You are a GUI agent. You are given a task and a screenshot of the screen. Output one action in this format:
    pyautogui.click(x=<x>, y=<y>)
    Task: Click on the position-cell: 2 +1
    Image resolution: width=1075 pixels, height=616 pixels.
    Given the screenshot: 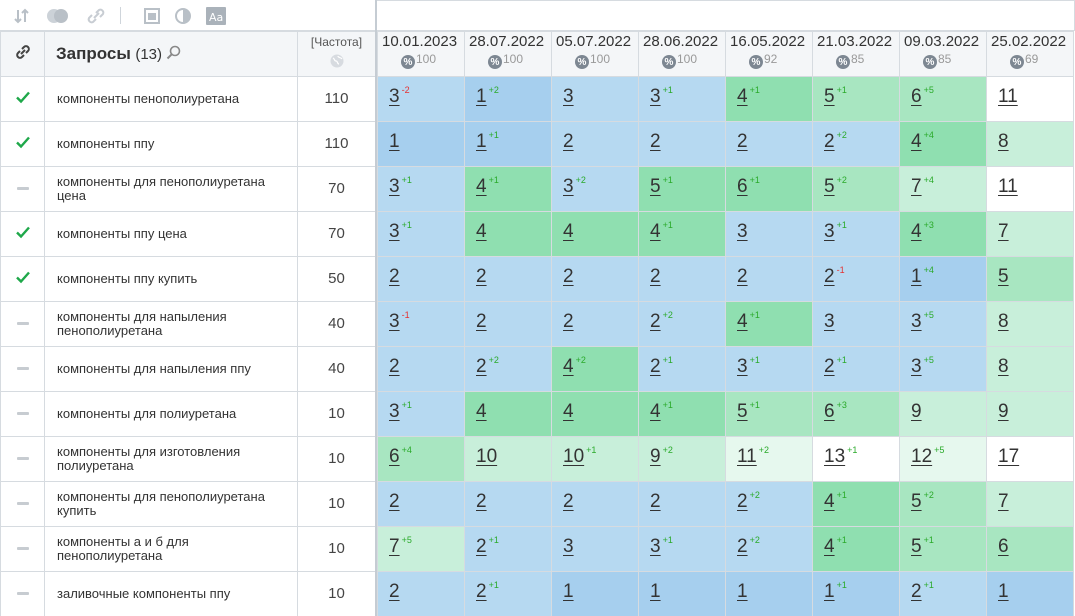 What is the action you would take?
    pyautogui.click(x=508, y=549)
    